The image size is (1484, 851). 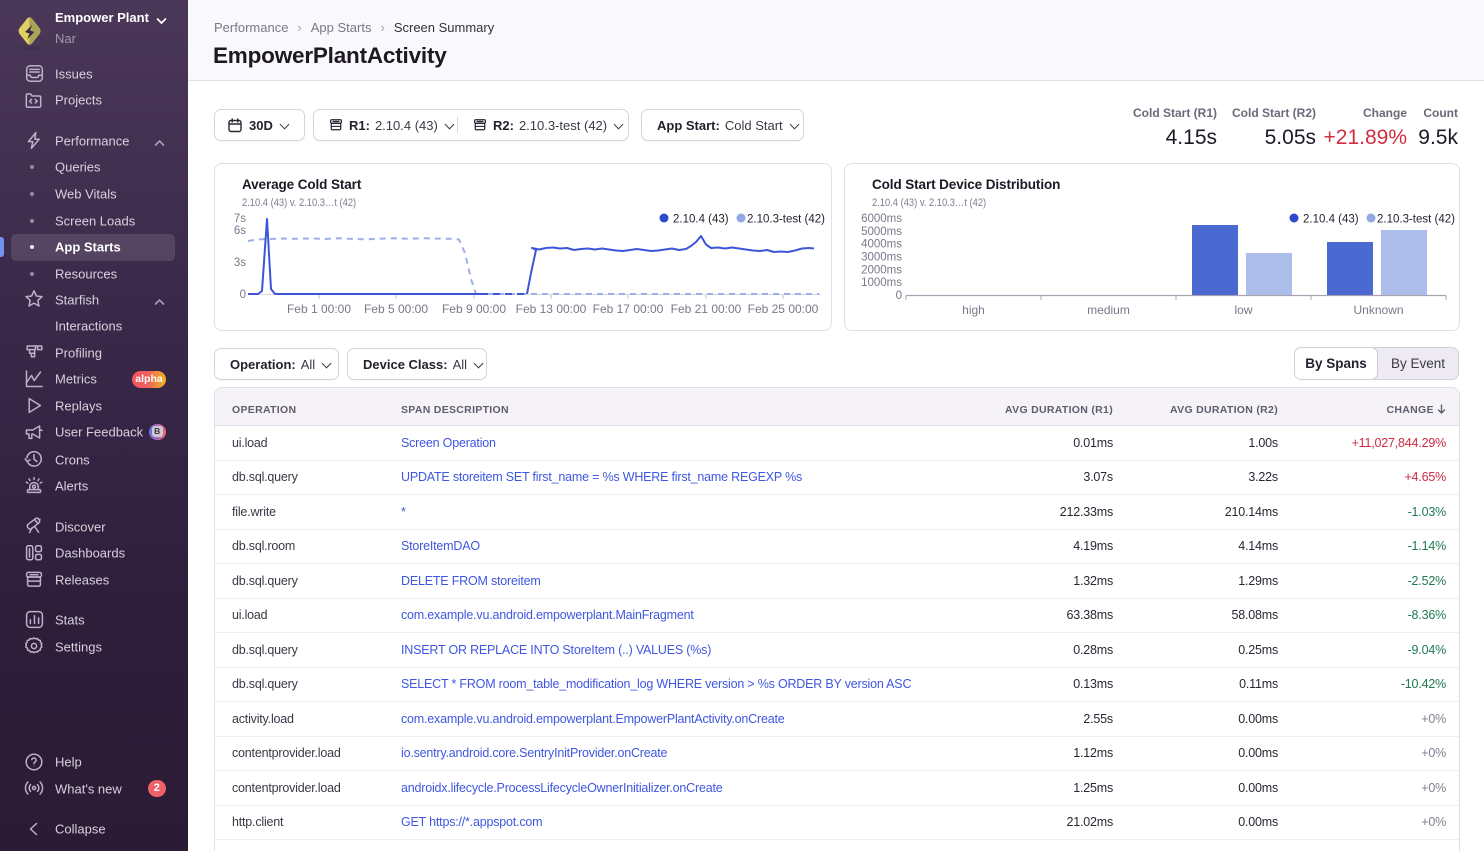 I want to click on svg-text: 4000ms, so click(x=881, y=245).